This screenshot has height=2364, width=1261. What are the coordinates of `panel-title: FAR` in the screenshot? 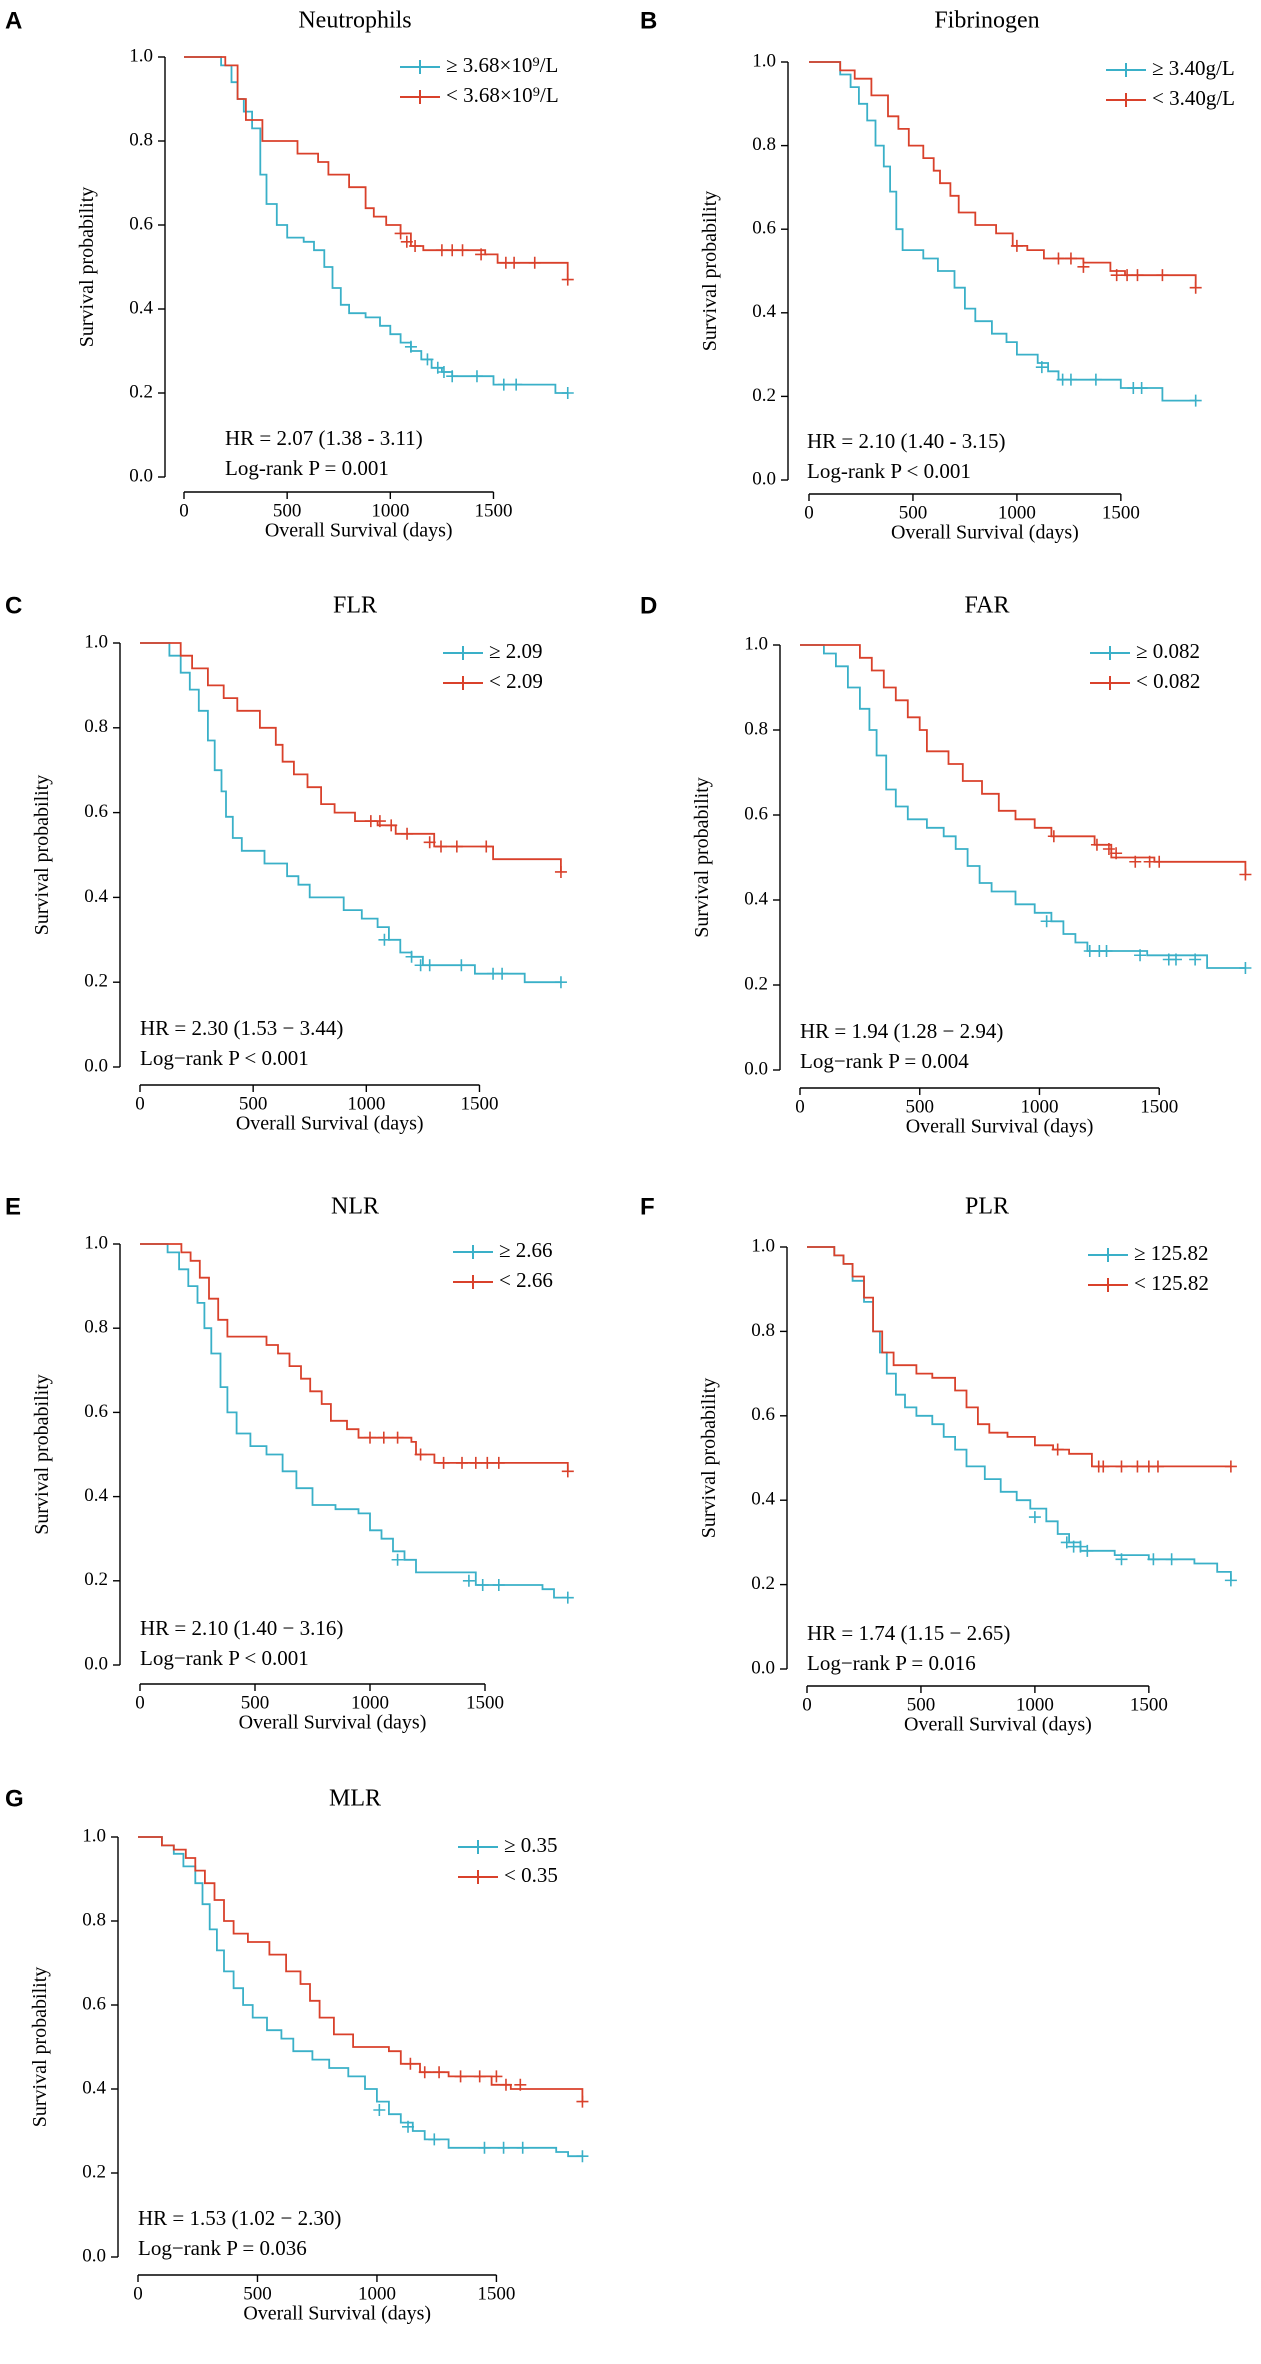 It's located at (987, 606).